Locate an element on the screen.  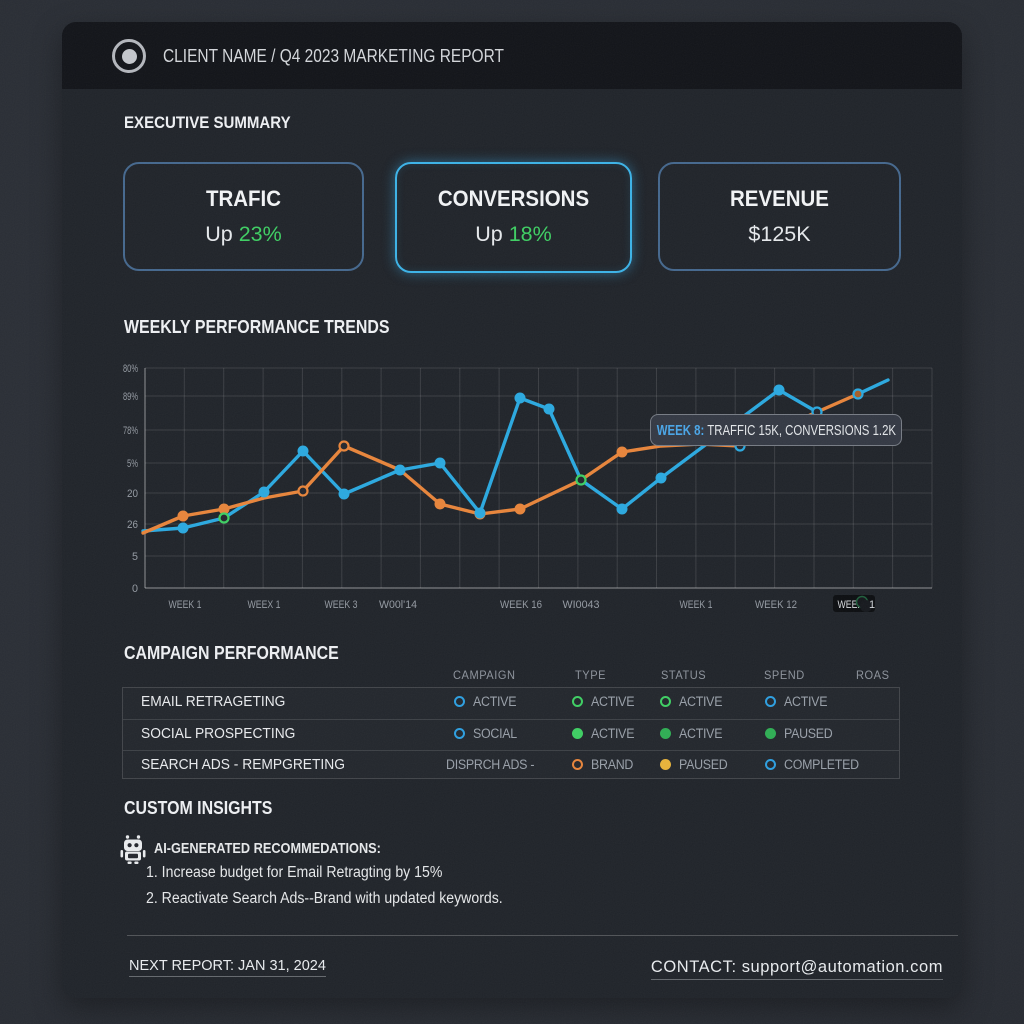
svg-text: WEEK 16 is located at coordinates (521, 605).